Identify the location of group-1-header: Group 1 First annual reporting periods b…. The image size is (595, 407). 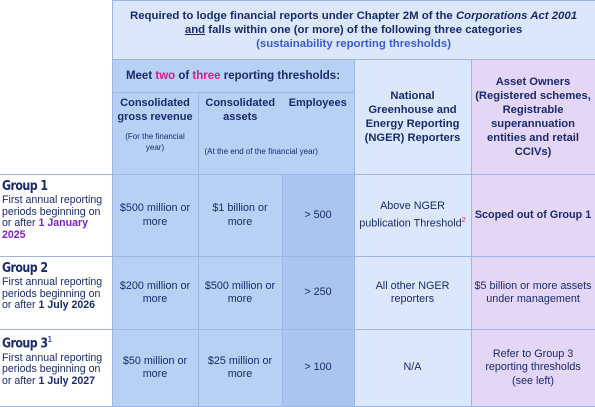
(56, 215).